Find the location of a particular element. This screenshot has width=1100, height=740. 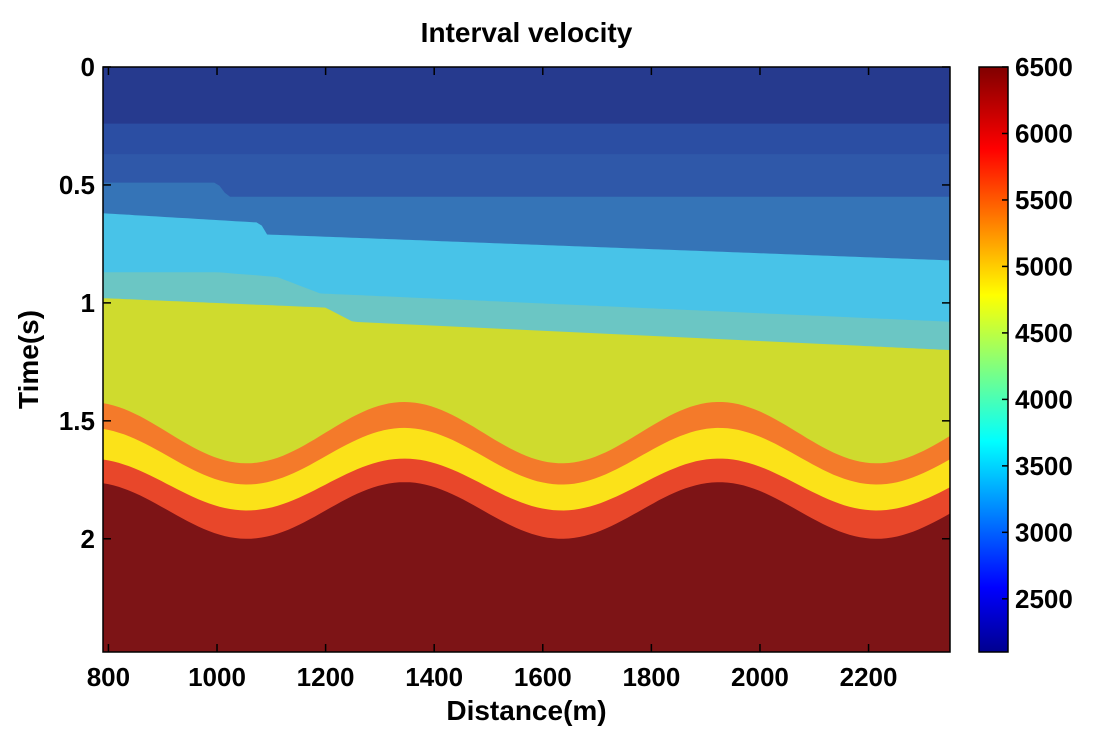

x-tick-label: 1600 is located at coordinates (543, 677).